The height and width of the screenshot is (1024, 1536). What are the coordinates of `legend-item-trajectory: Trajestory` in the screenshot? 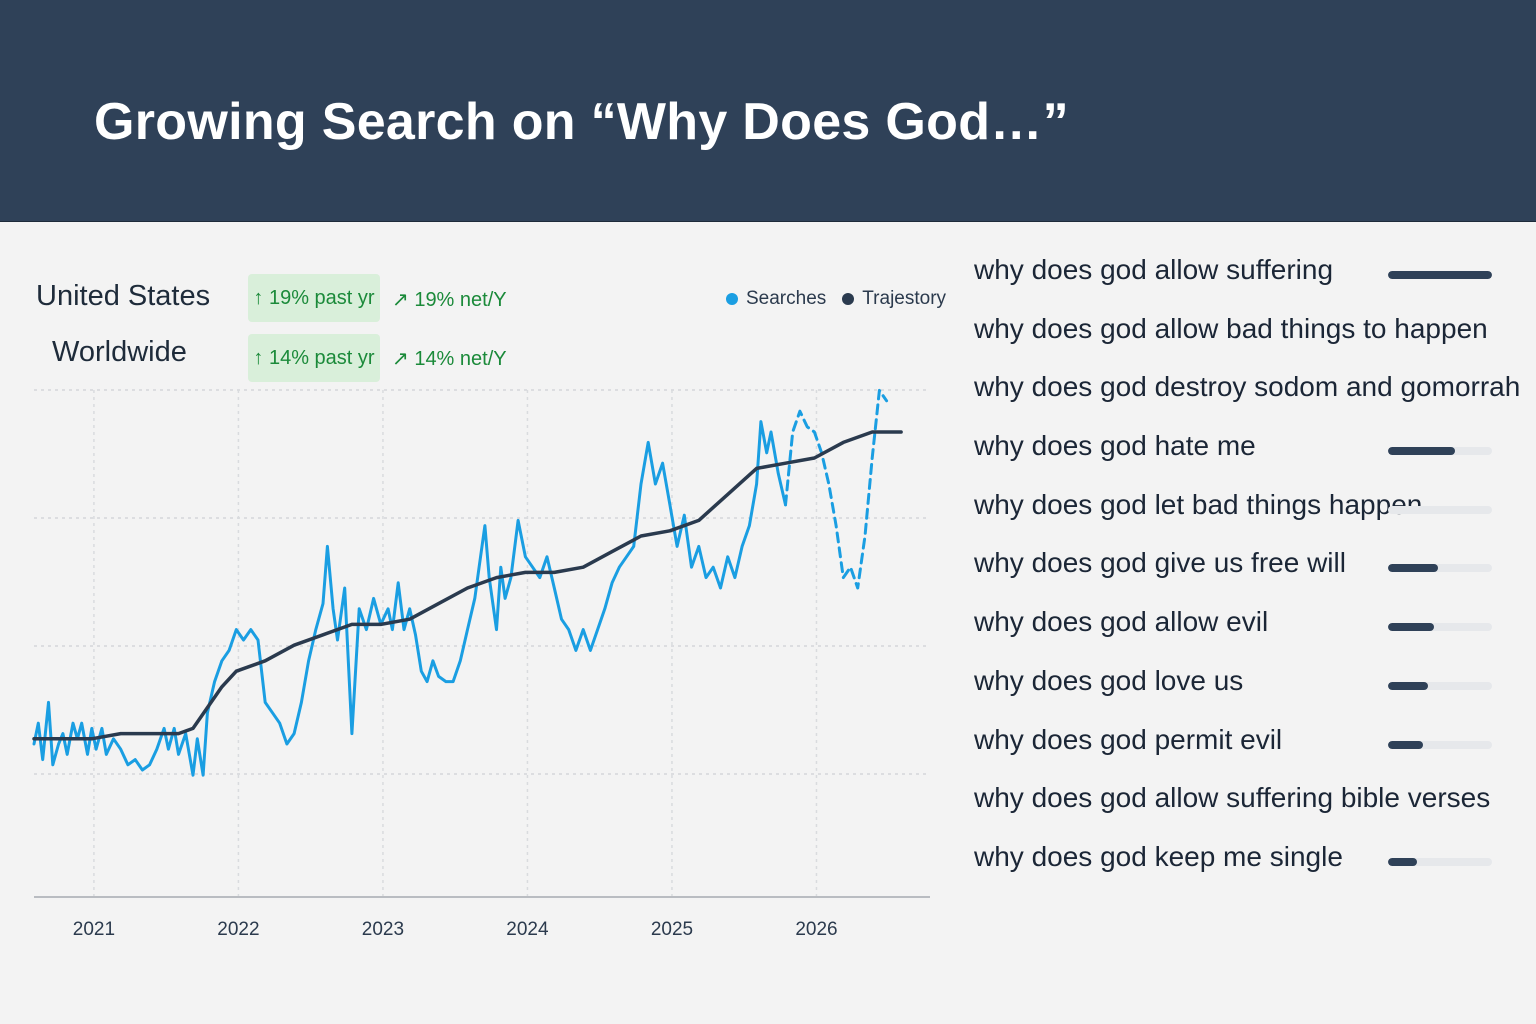 It's located at (894, 299).